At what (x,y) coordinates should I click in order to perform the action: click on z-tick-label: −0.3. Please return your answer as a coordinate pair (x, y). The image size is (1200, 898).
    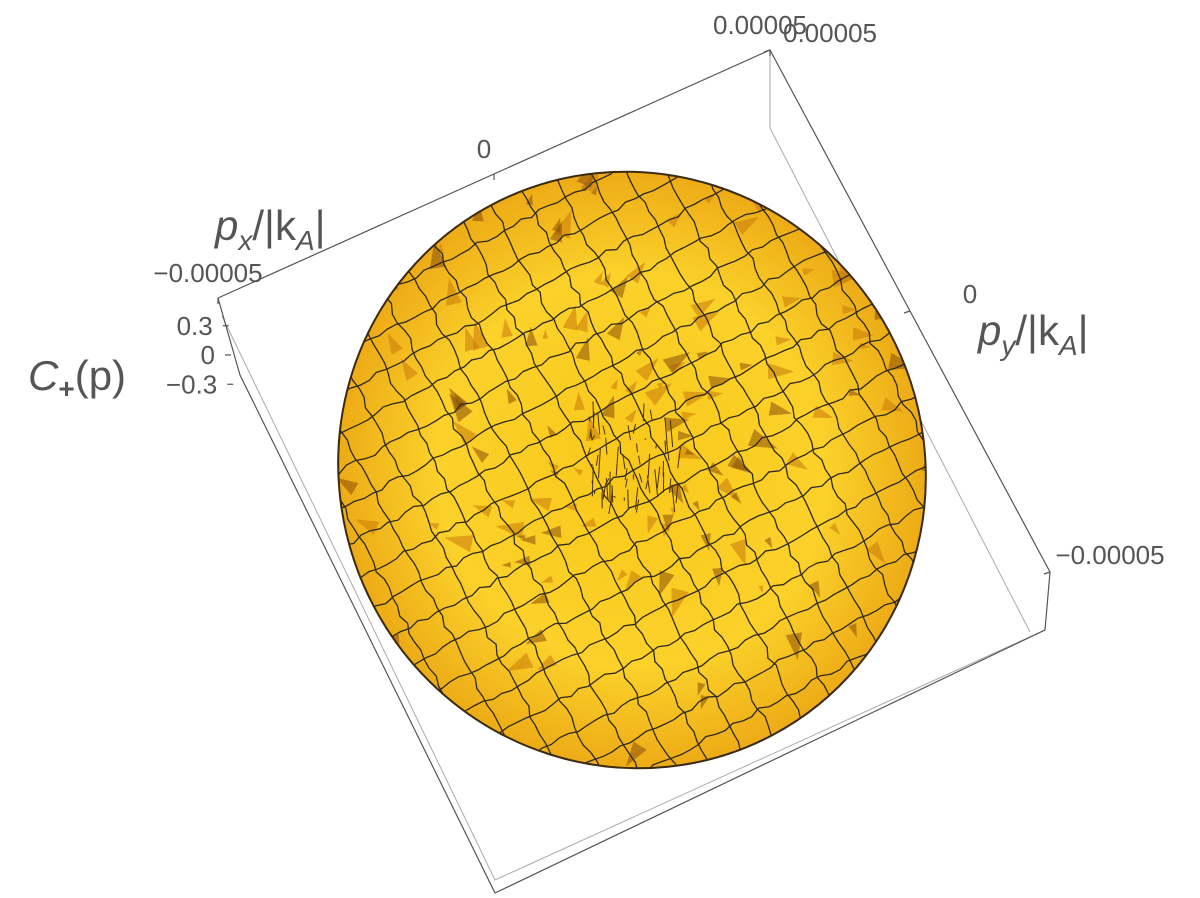
    Looking at the image, I should click on (191, 384).